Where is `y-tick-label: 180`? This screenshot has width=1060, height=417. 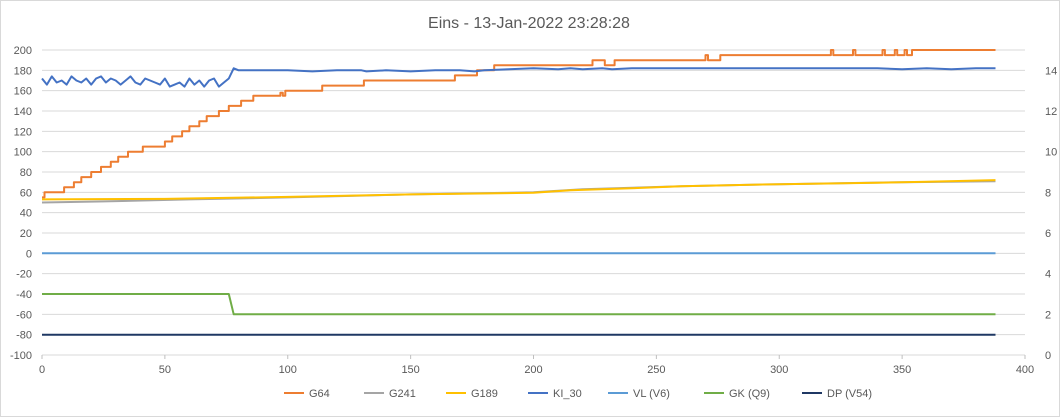 y-tick-label: 180 is located at coordinates (23, 71).